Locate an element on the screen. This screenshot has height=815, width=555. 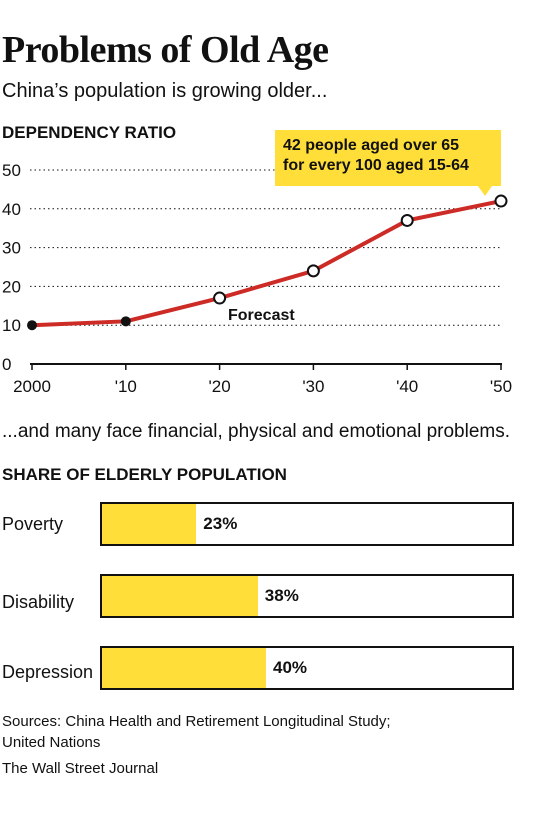
y-tick-label: 0 is located at coordinates (6, 364).